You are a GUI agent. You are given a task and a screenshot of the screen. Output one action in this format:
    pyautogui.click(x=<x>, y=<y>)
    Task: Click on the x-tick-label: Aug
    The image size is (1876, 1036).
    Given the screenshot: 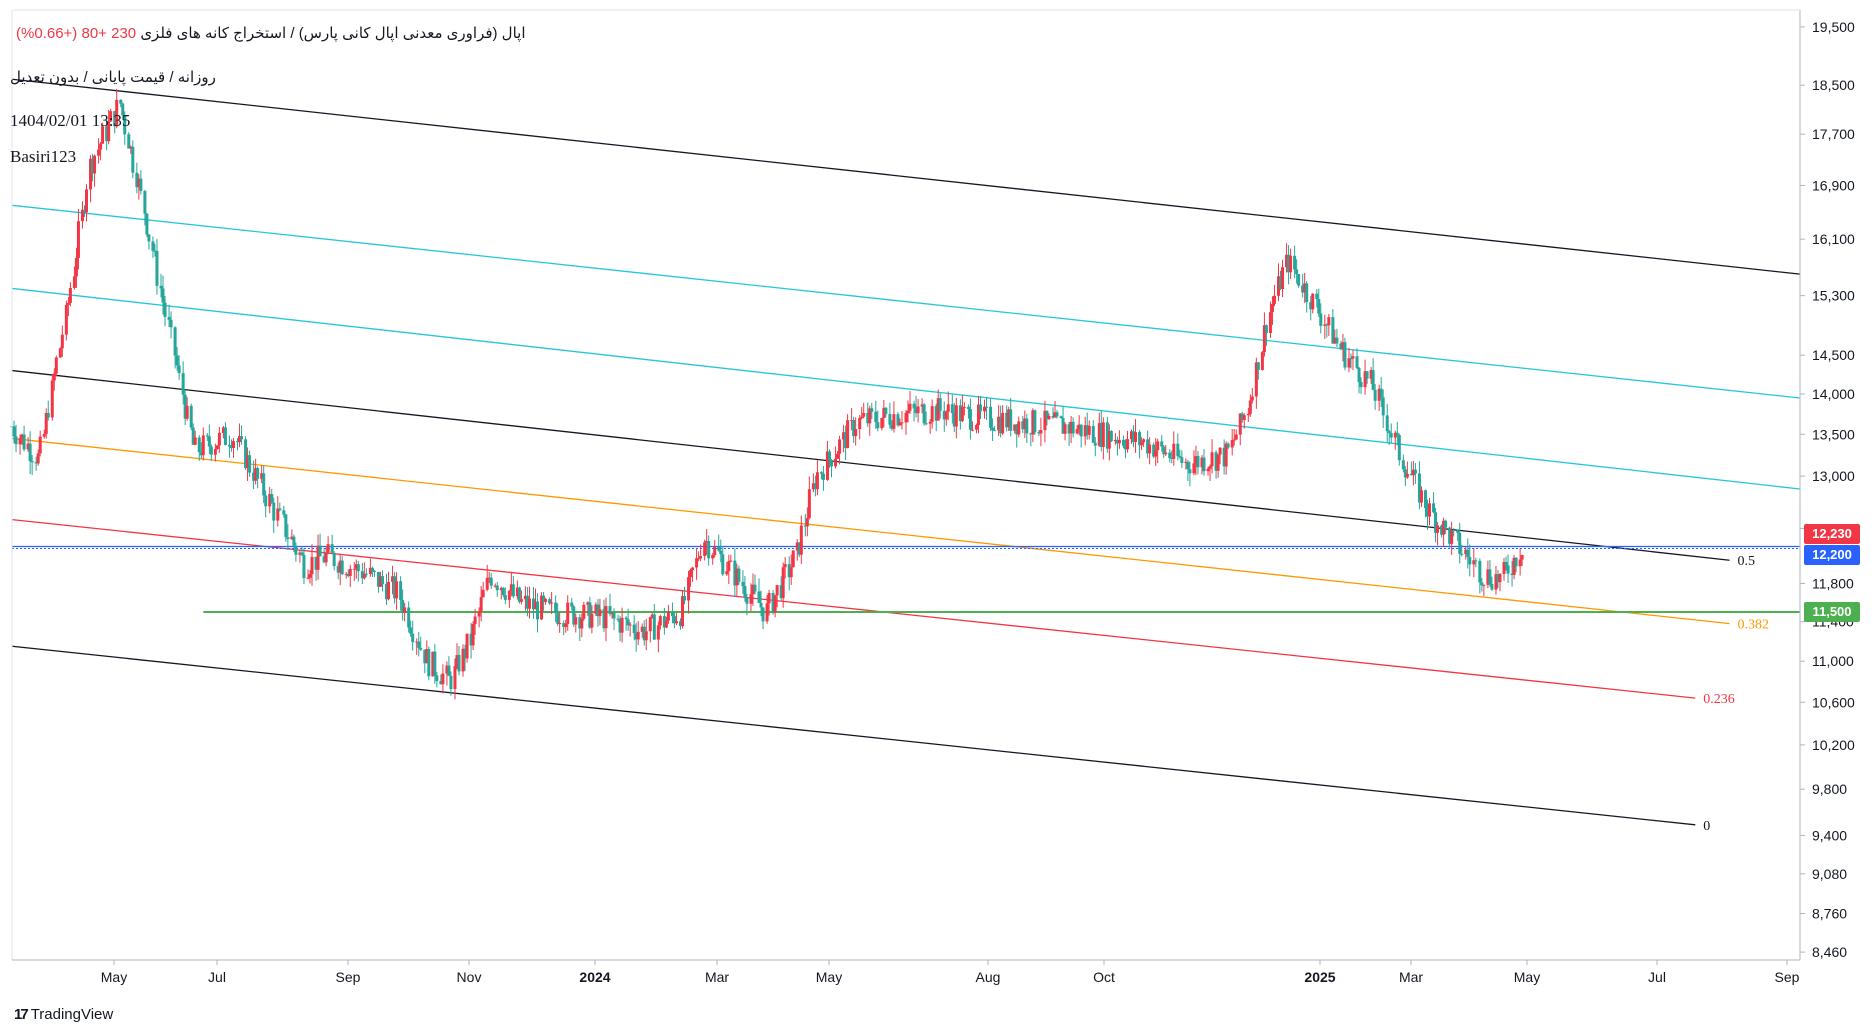 What is the action you would take?
    pyautogui.click(x=988, y=977)
    